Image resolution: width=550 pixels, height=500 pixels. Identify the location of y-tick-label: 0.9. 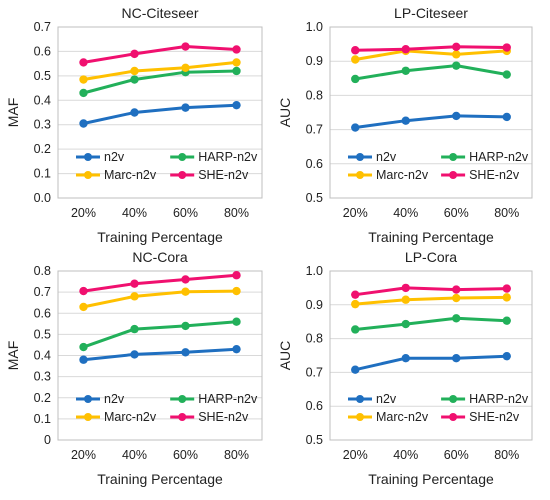
(314, 61).